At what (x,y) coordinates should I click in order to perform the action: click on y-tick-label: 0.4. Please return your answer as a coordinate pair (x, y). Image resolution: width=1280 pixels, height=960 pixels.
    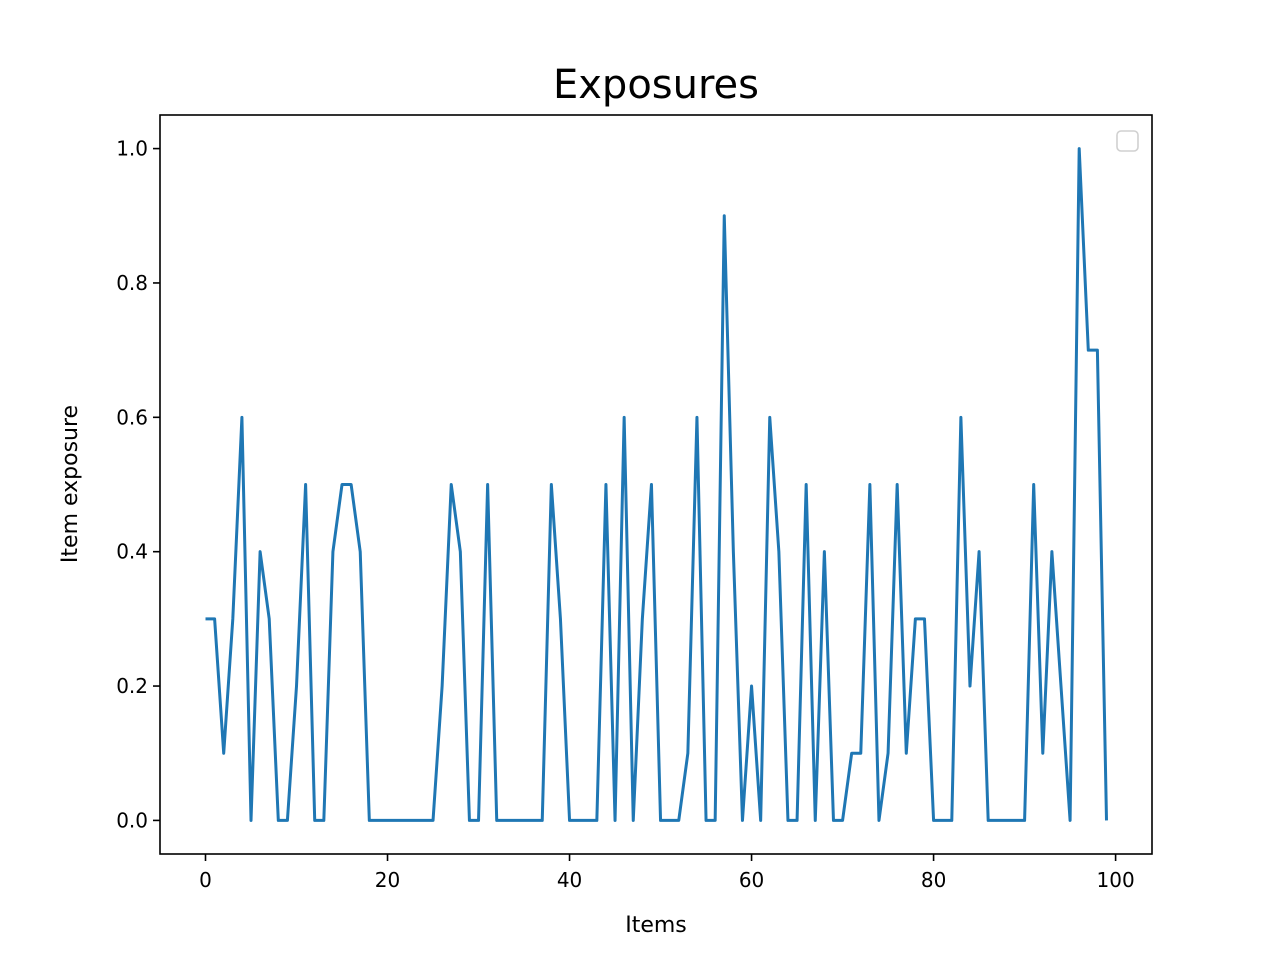
    Looking at the image, I should click on (132, 552).